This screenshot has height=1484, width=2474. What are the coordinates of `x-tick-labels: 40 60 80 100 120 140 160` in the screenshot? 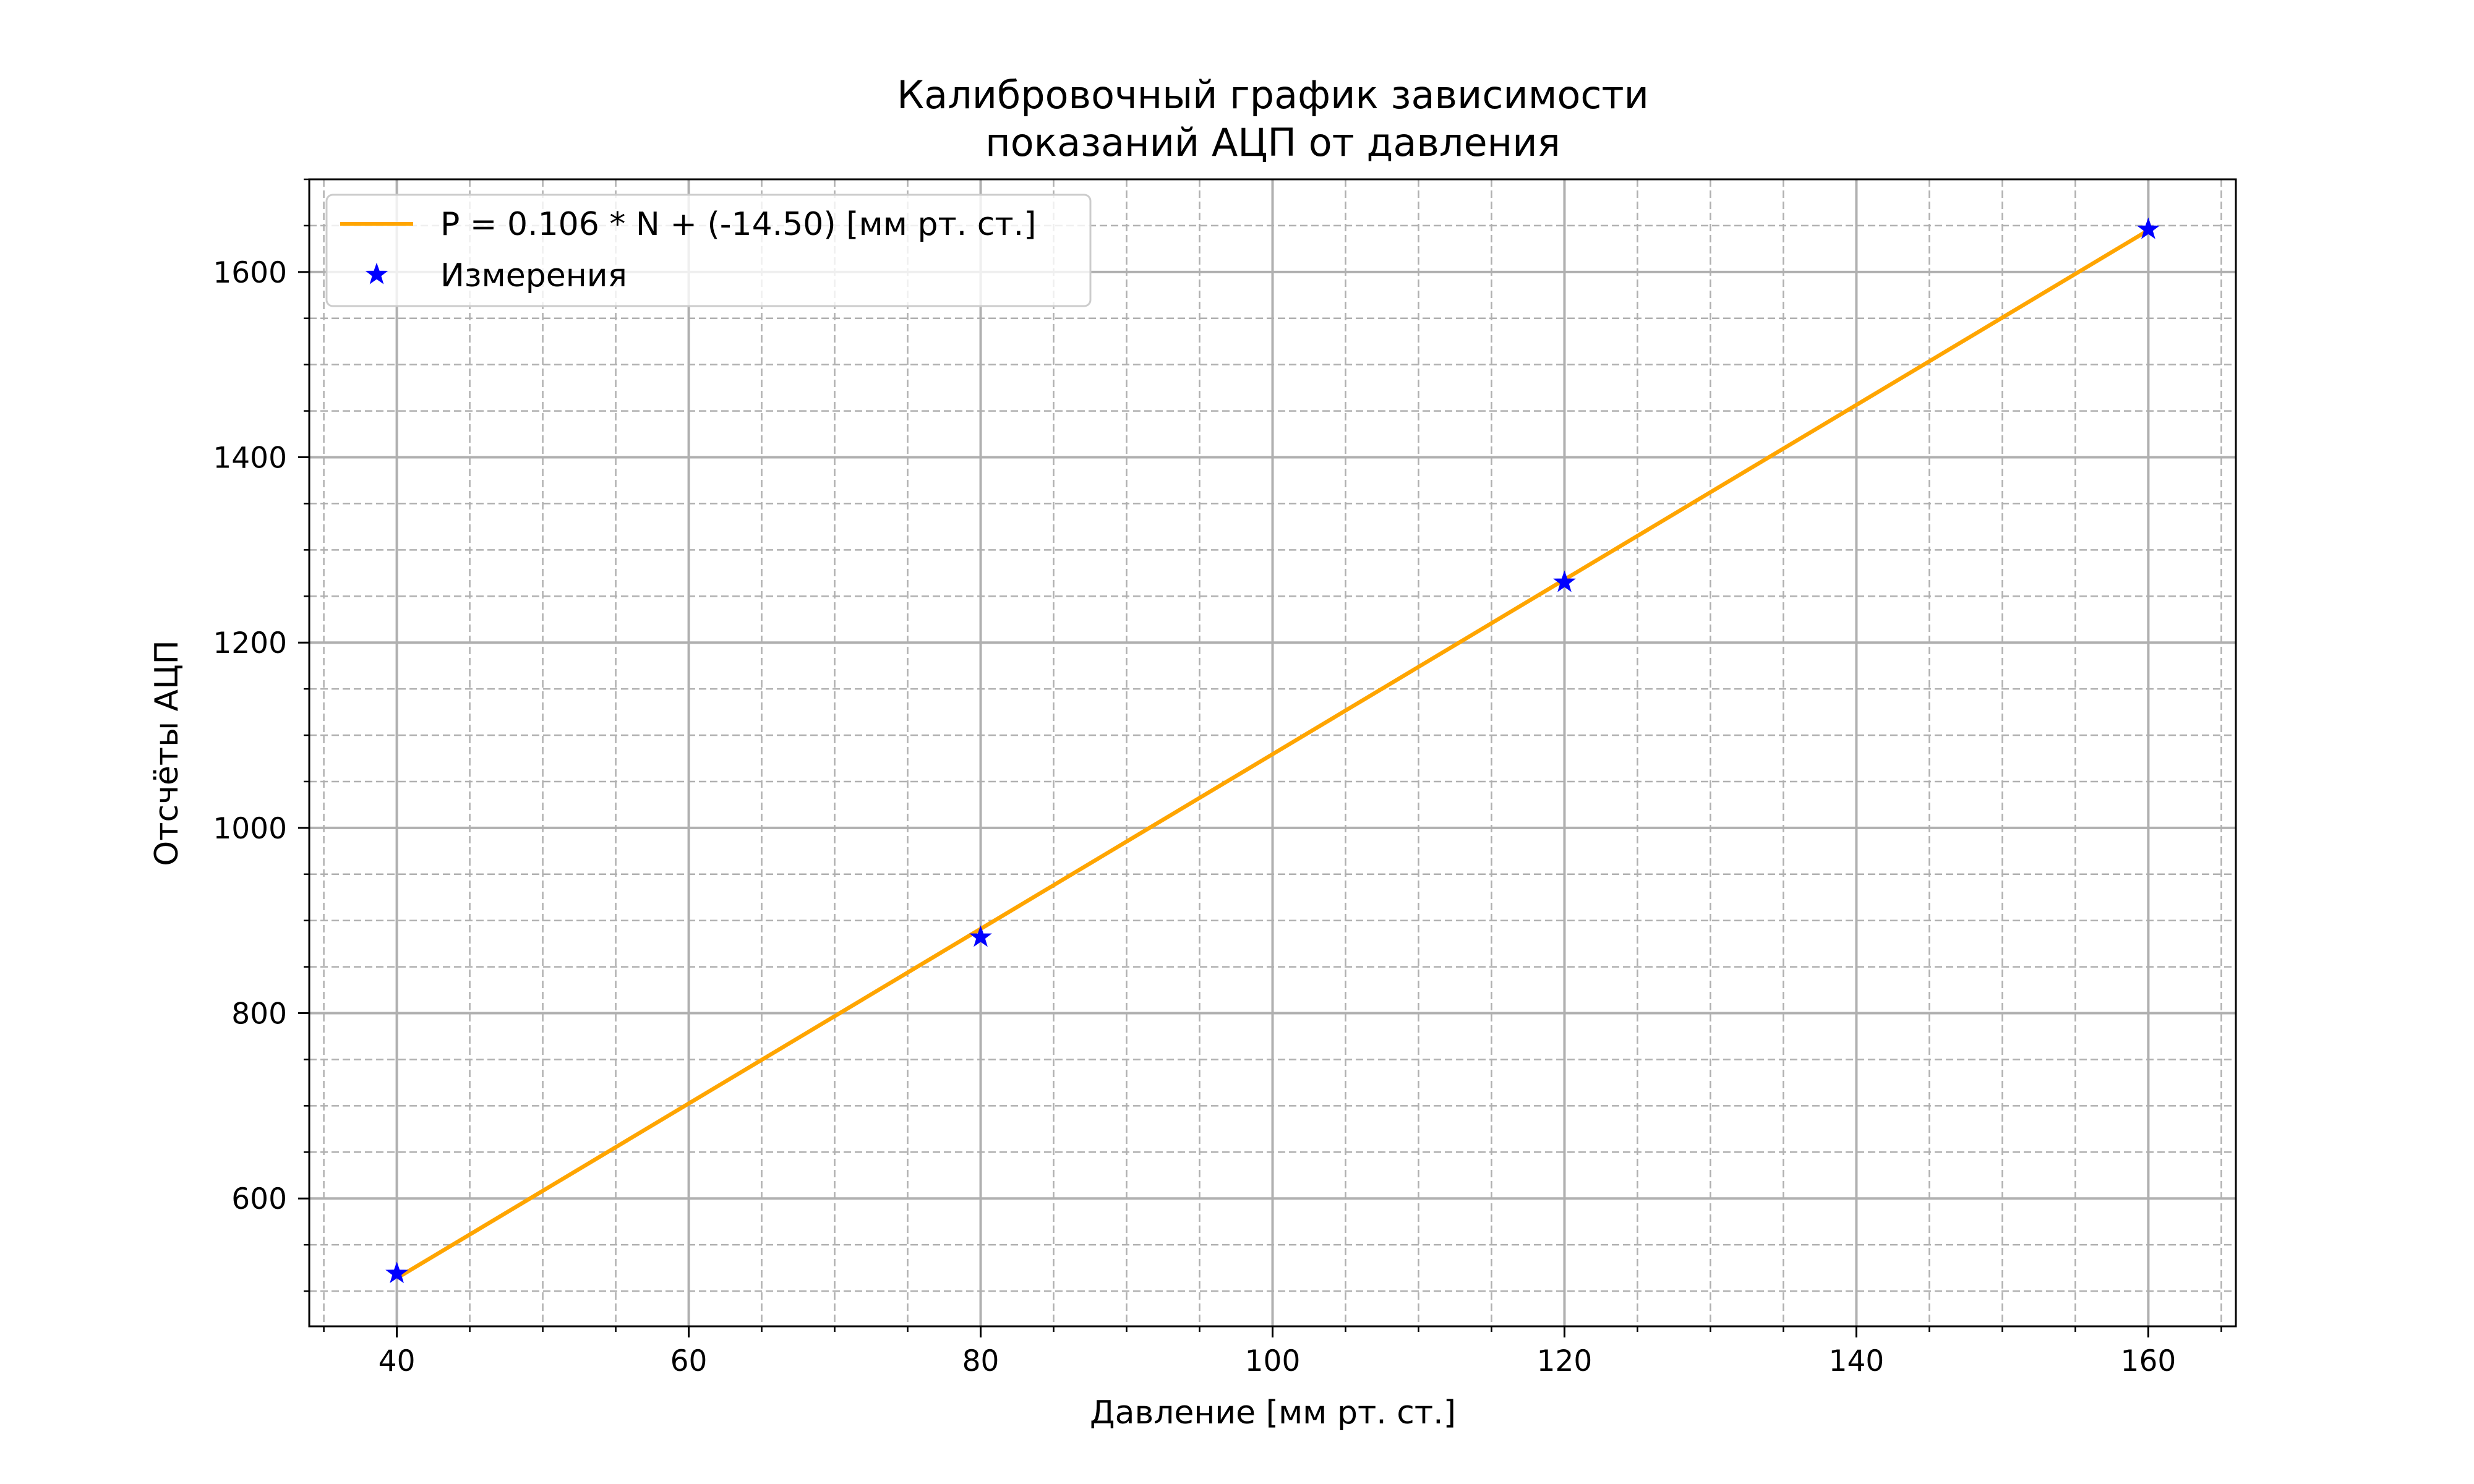 It's located at (1278, 1361).